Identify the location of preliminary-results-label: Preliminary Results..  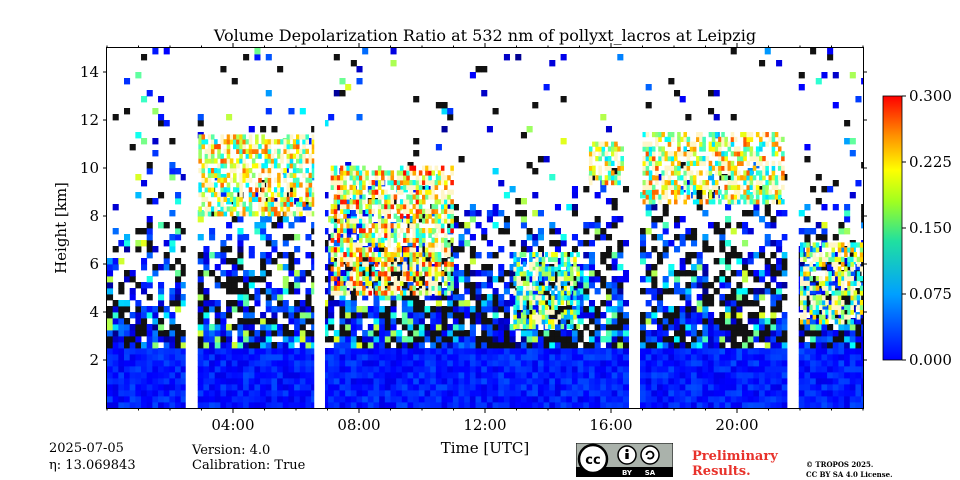
(735, 464).